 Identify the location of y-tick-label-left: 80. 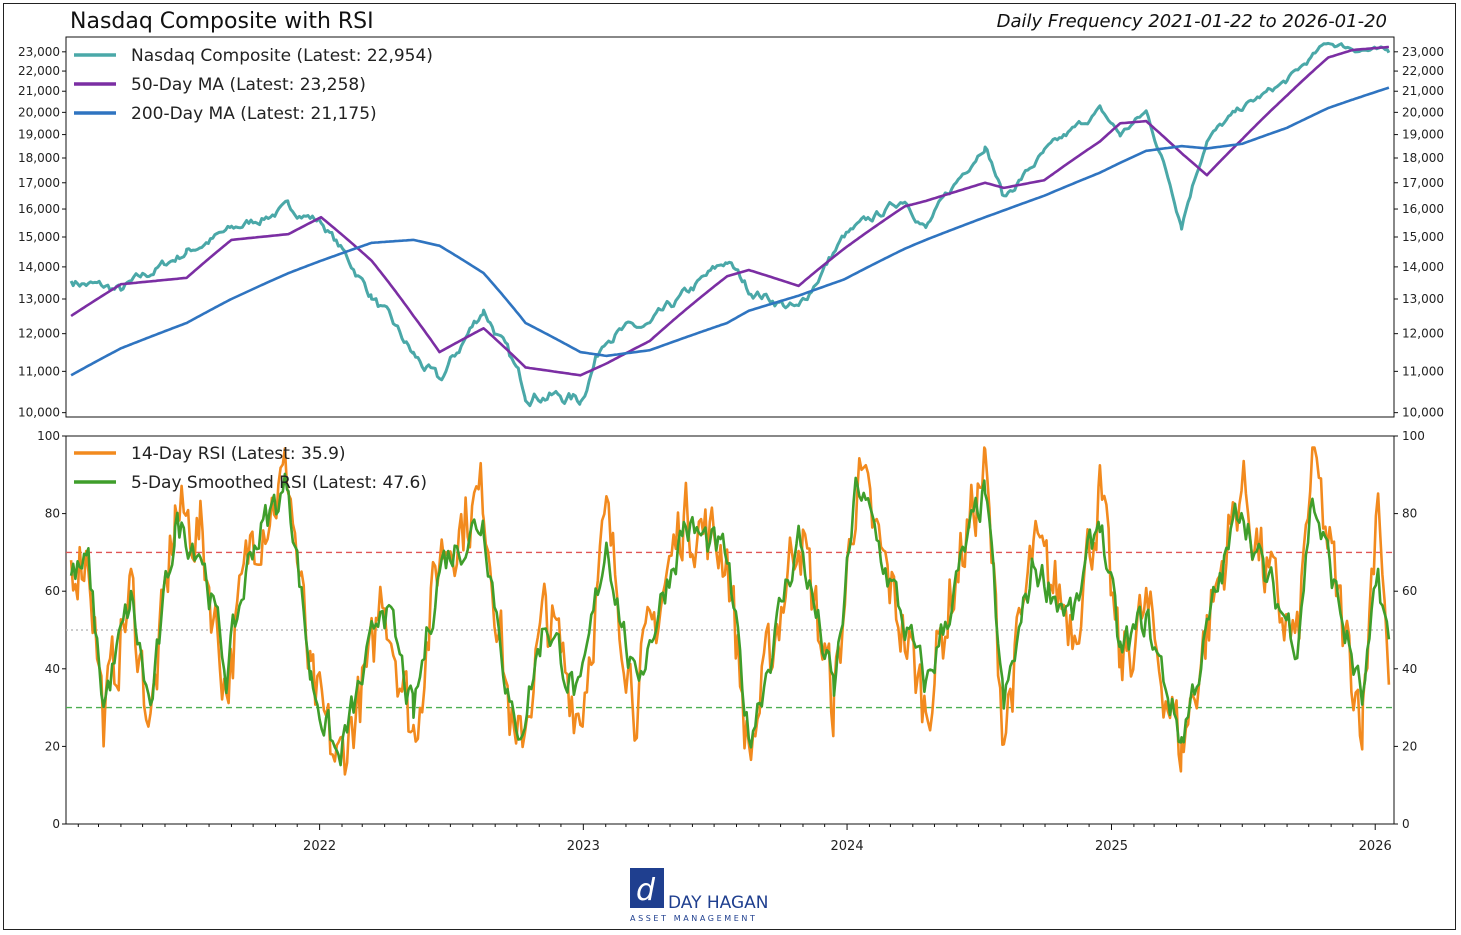
(52, 514).